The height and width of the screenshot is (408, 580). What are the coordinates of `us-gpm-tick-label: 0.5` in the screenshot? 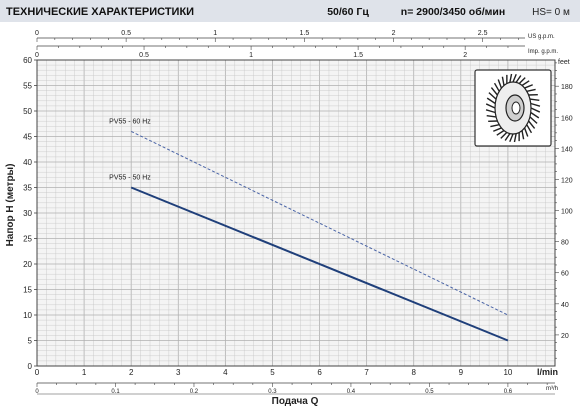 It's located at (126, 33).